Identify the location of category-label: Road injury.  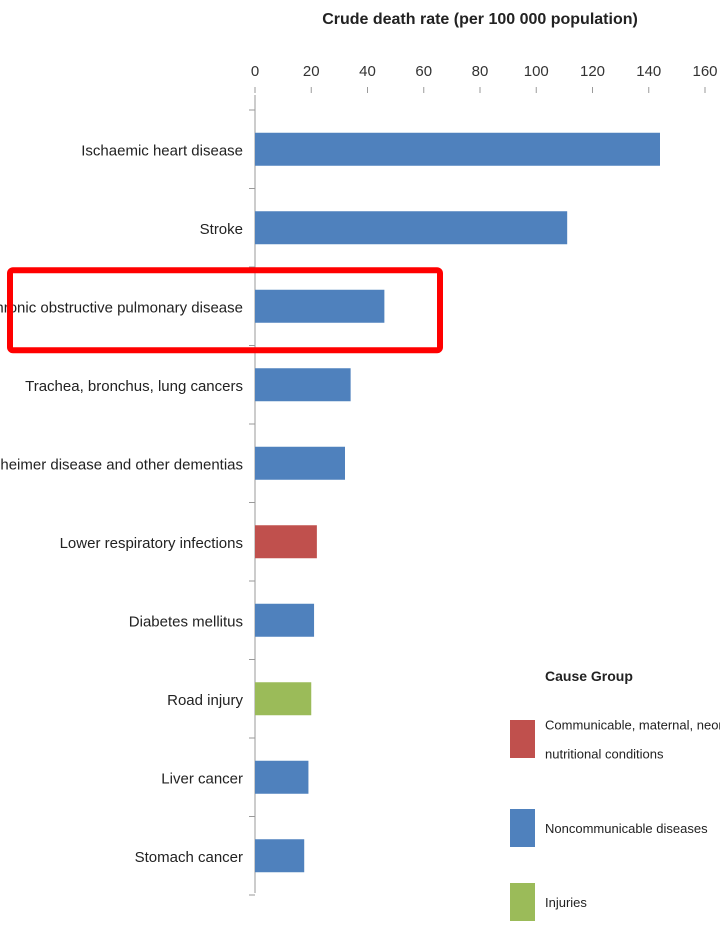
(205, 700).